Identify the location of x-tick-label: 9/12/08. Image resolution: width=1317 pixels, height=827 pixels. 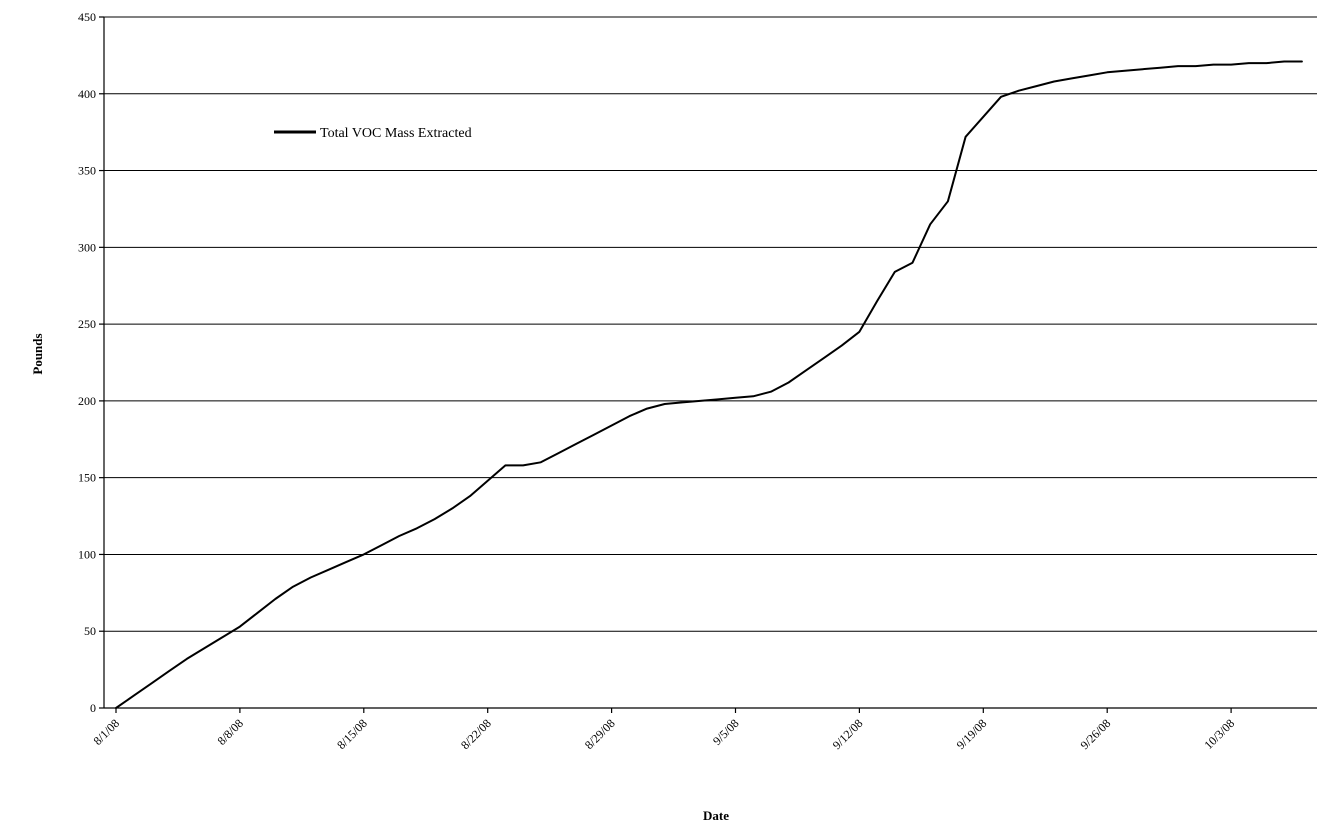
(848, 734).